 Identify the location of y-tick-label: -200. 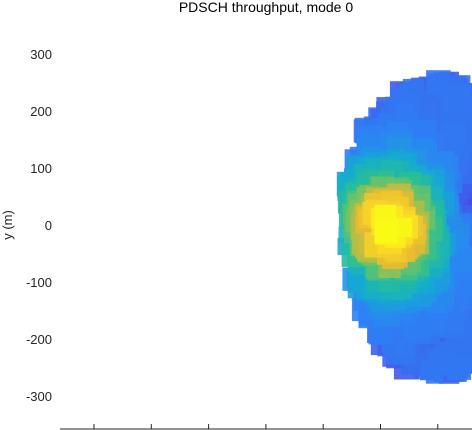
(39, 339).